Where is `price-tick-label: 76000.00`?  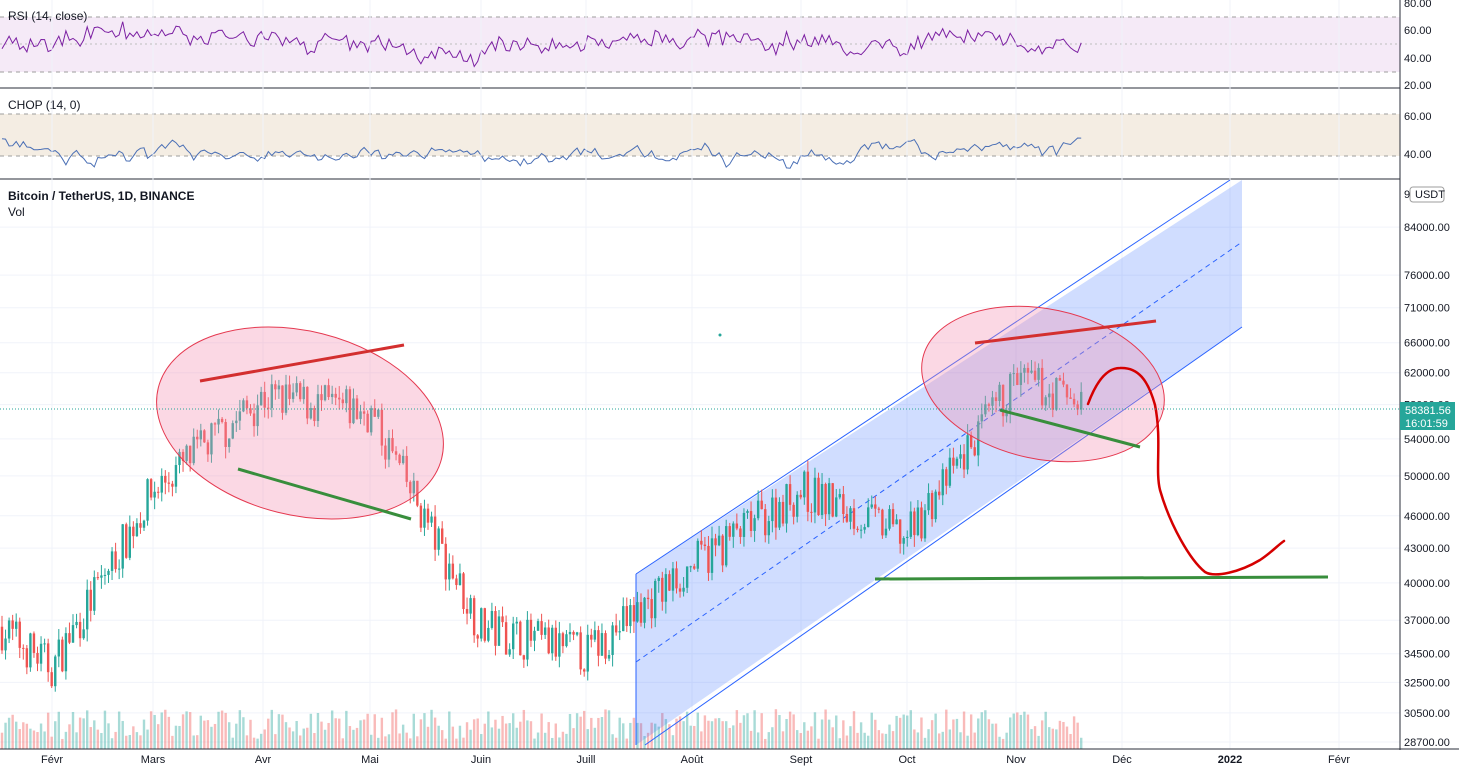
price-tick-label: 76000.00 is located at coordinates (1427, 276).